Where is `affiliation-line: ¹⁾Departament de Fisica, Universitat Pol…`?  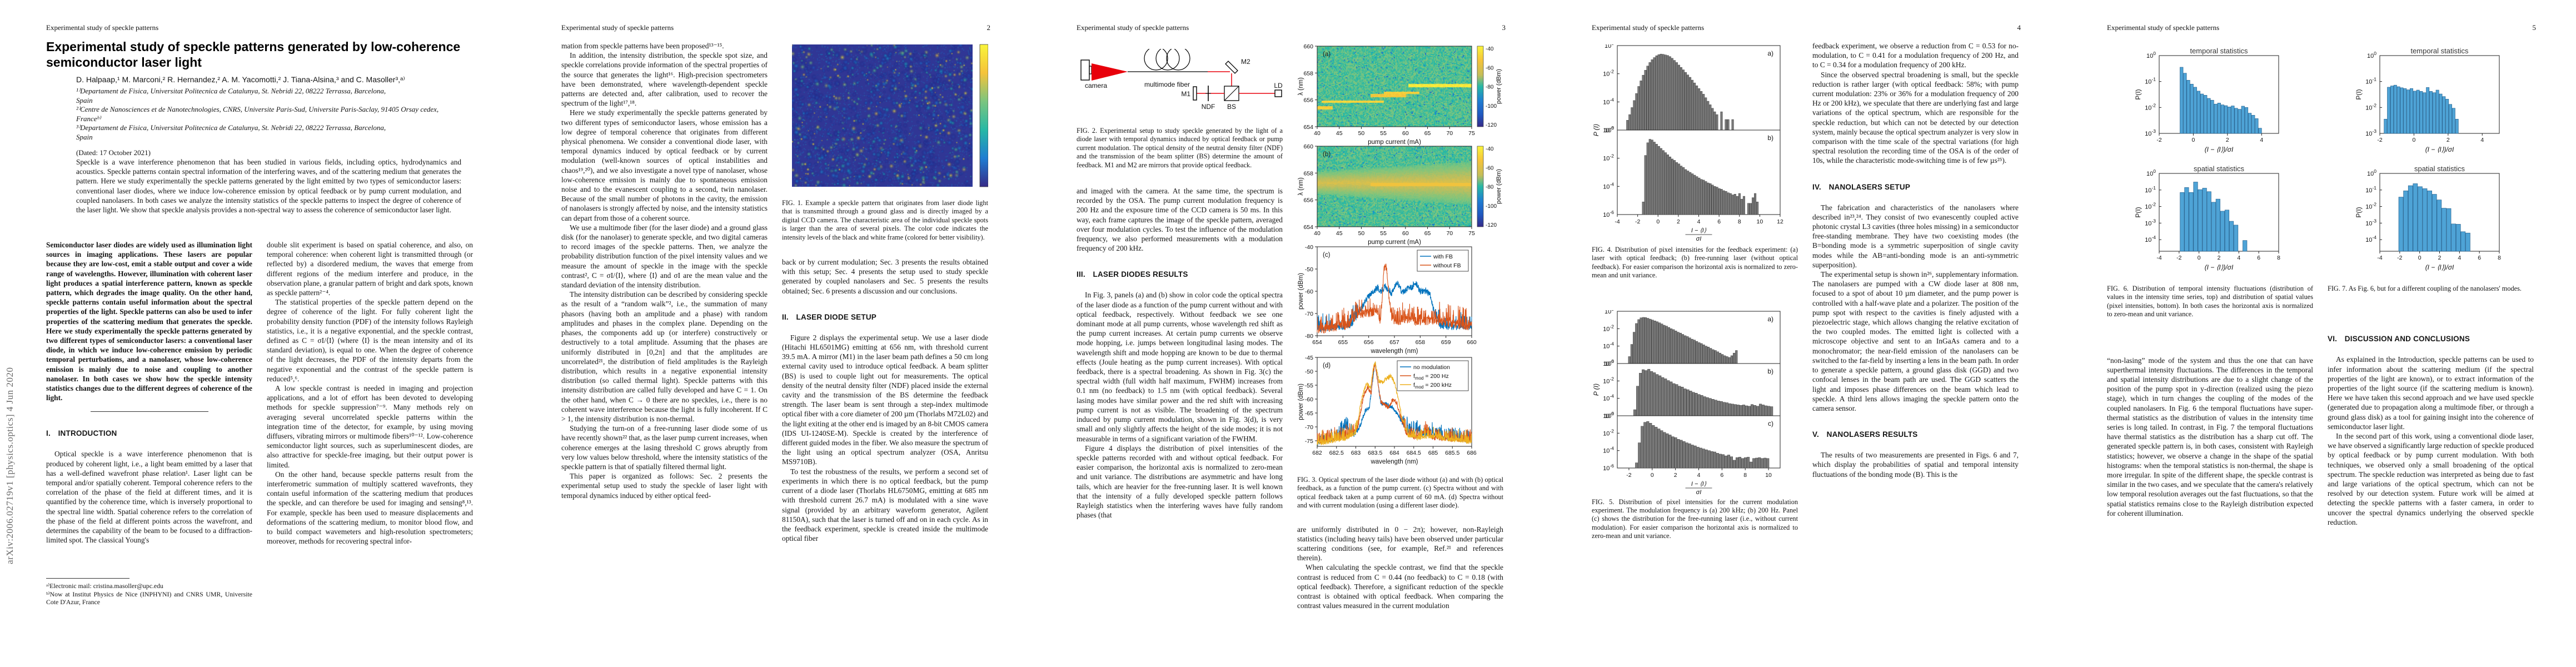
affiliation-line: ¹⁾Departament de Fisica, Universitat Pol… is located at coordinates (231, 91).